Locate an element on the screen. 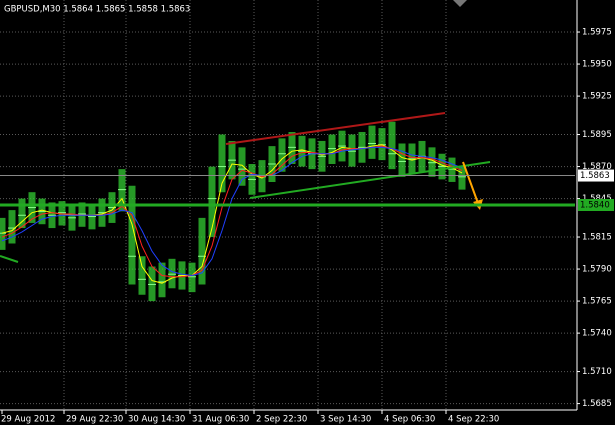 The height and width of the screenshot is (425, 615). level-label: 1.5840 is located at coordinates (595, 206).